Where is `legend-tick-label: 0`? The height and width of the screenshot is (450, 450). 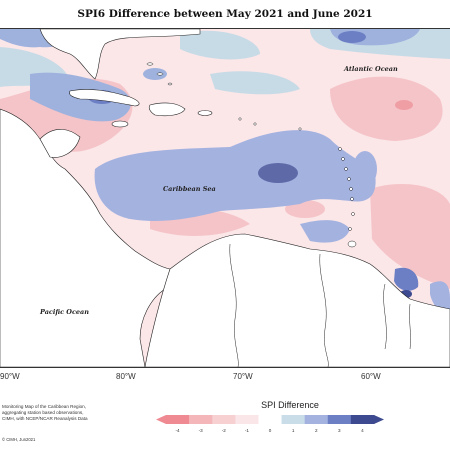 legend-tick-label: 0 is located at coordinates (270, 430).